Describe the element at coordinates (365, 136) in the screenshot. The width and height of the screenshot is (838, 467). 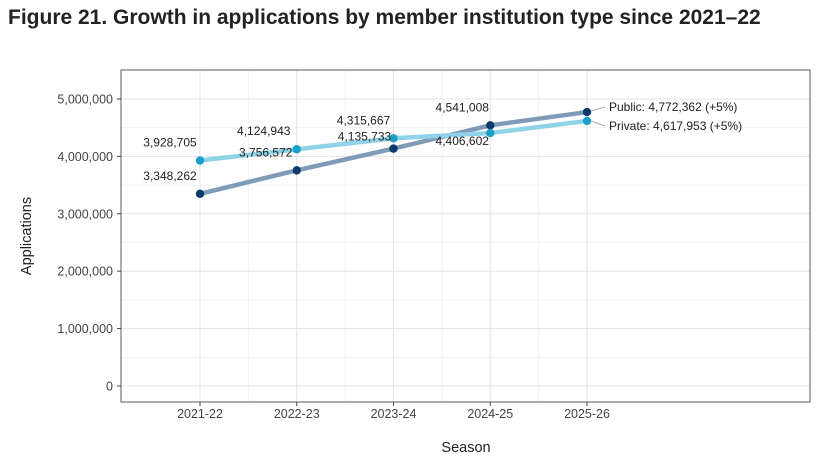
I see `data-label-public: 4,135,733` at that location.